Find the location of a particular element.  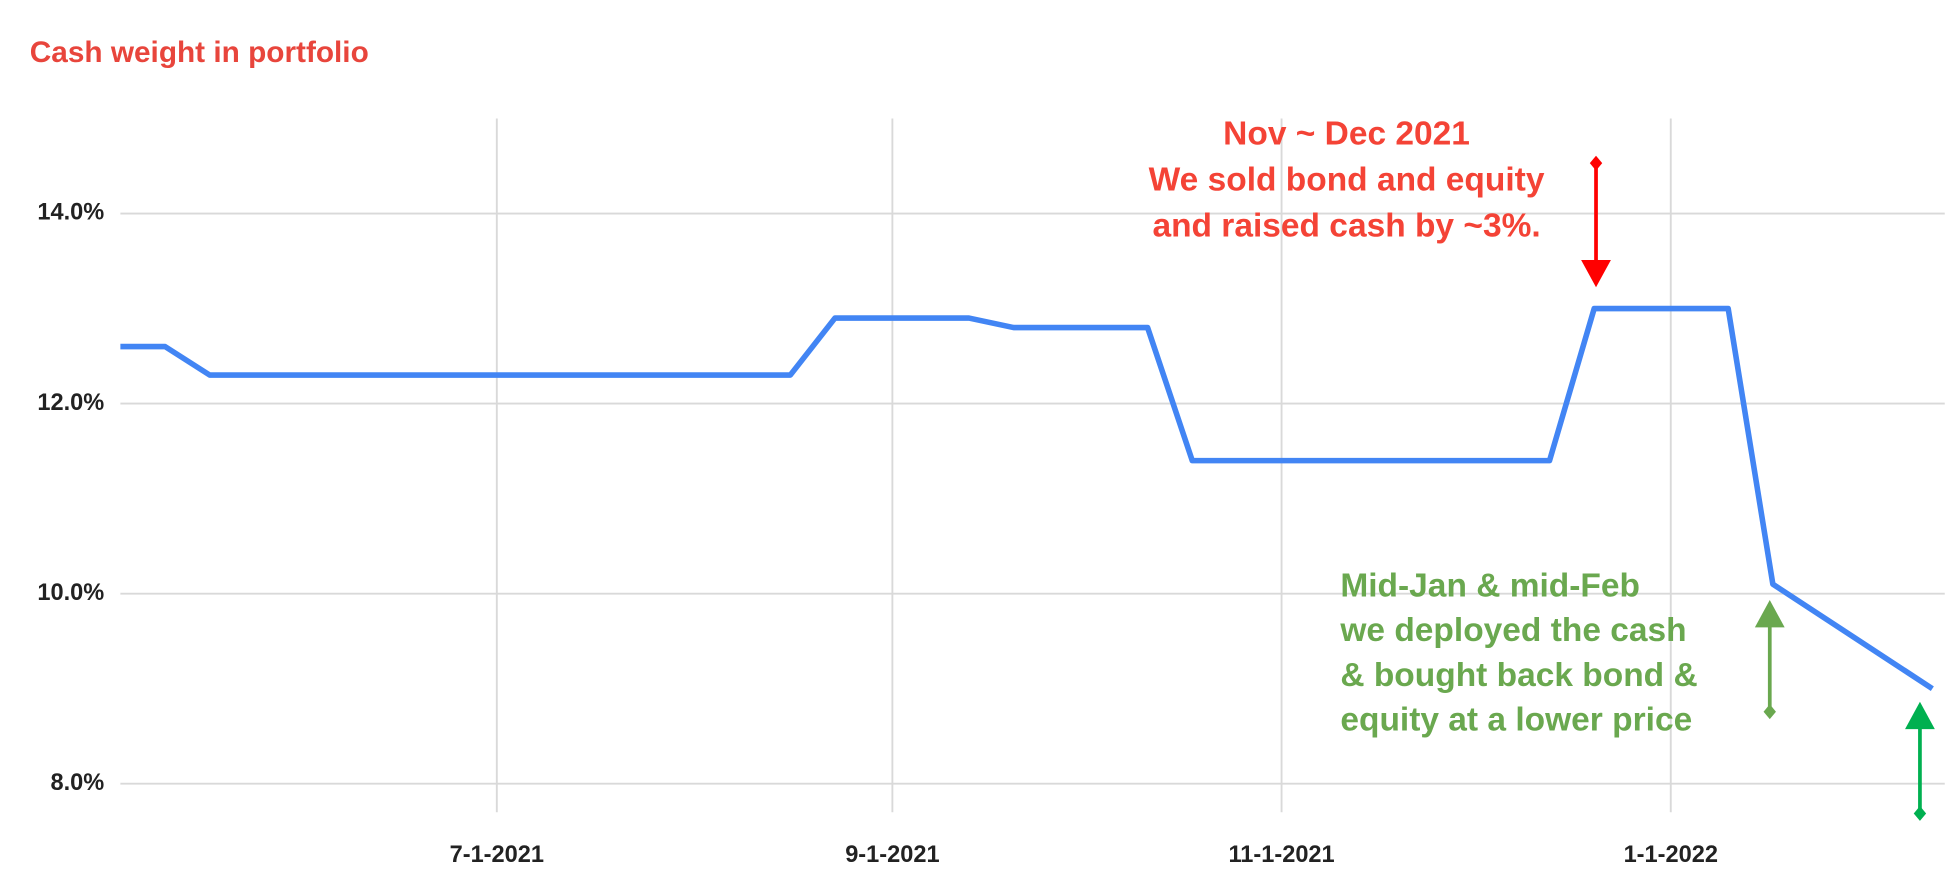

annotation-text: & bought back bond & is located at coordinates (1518, 675).